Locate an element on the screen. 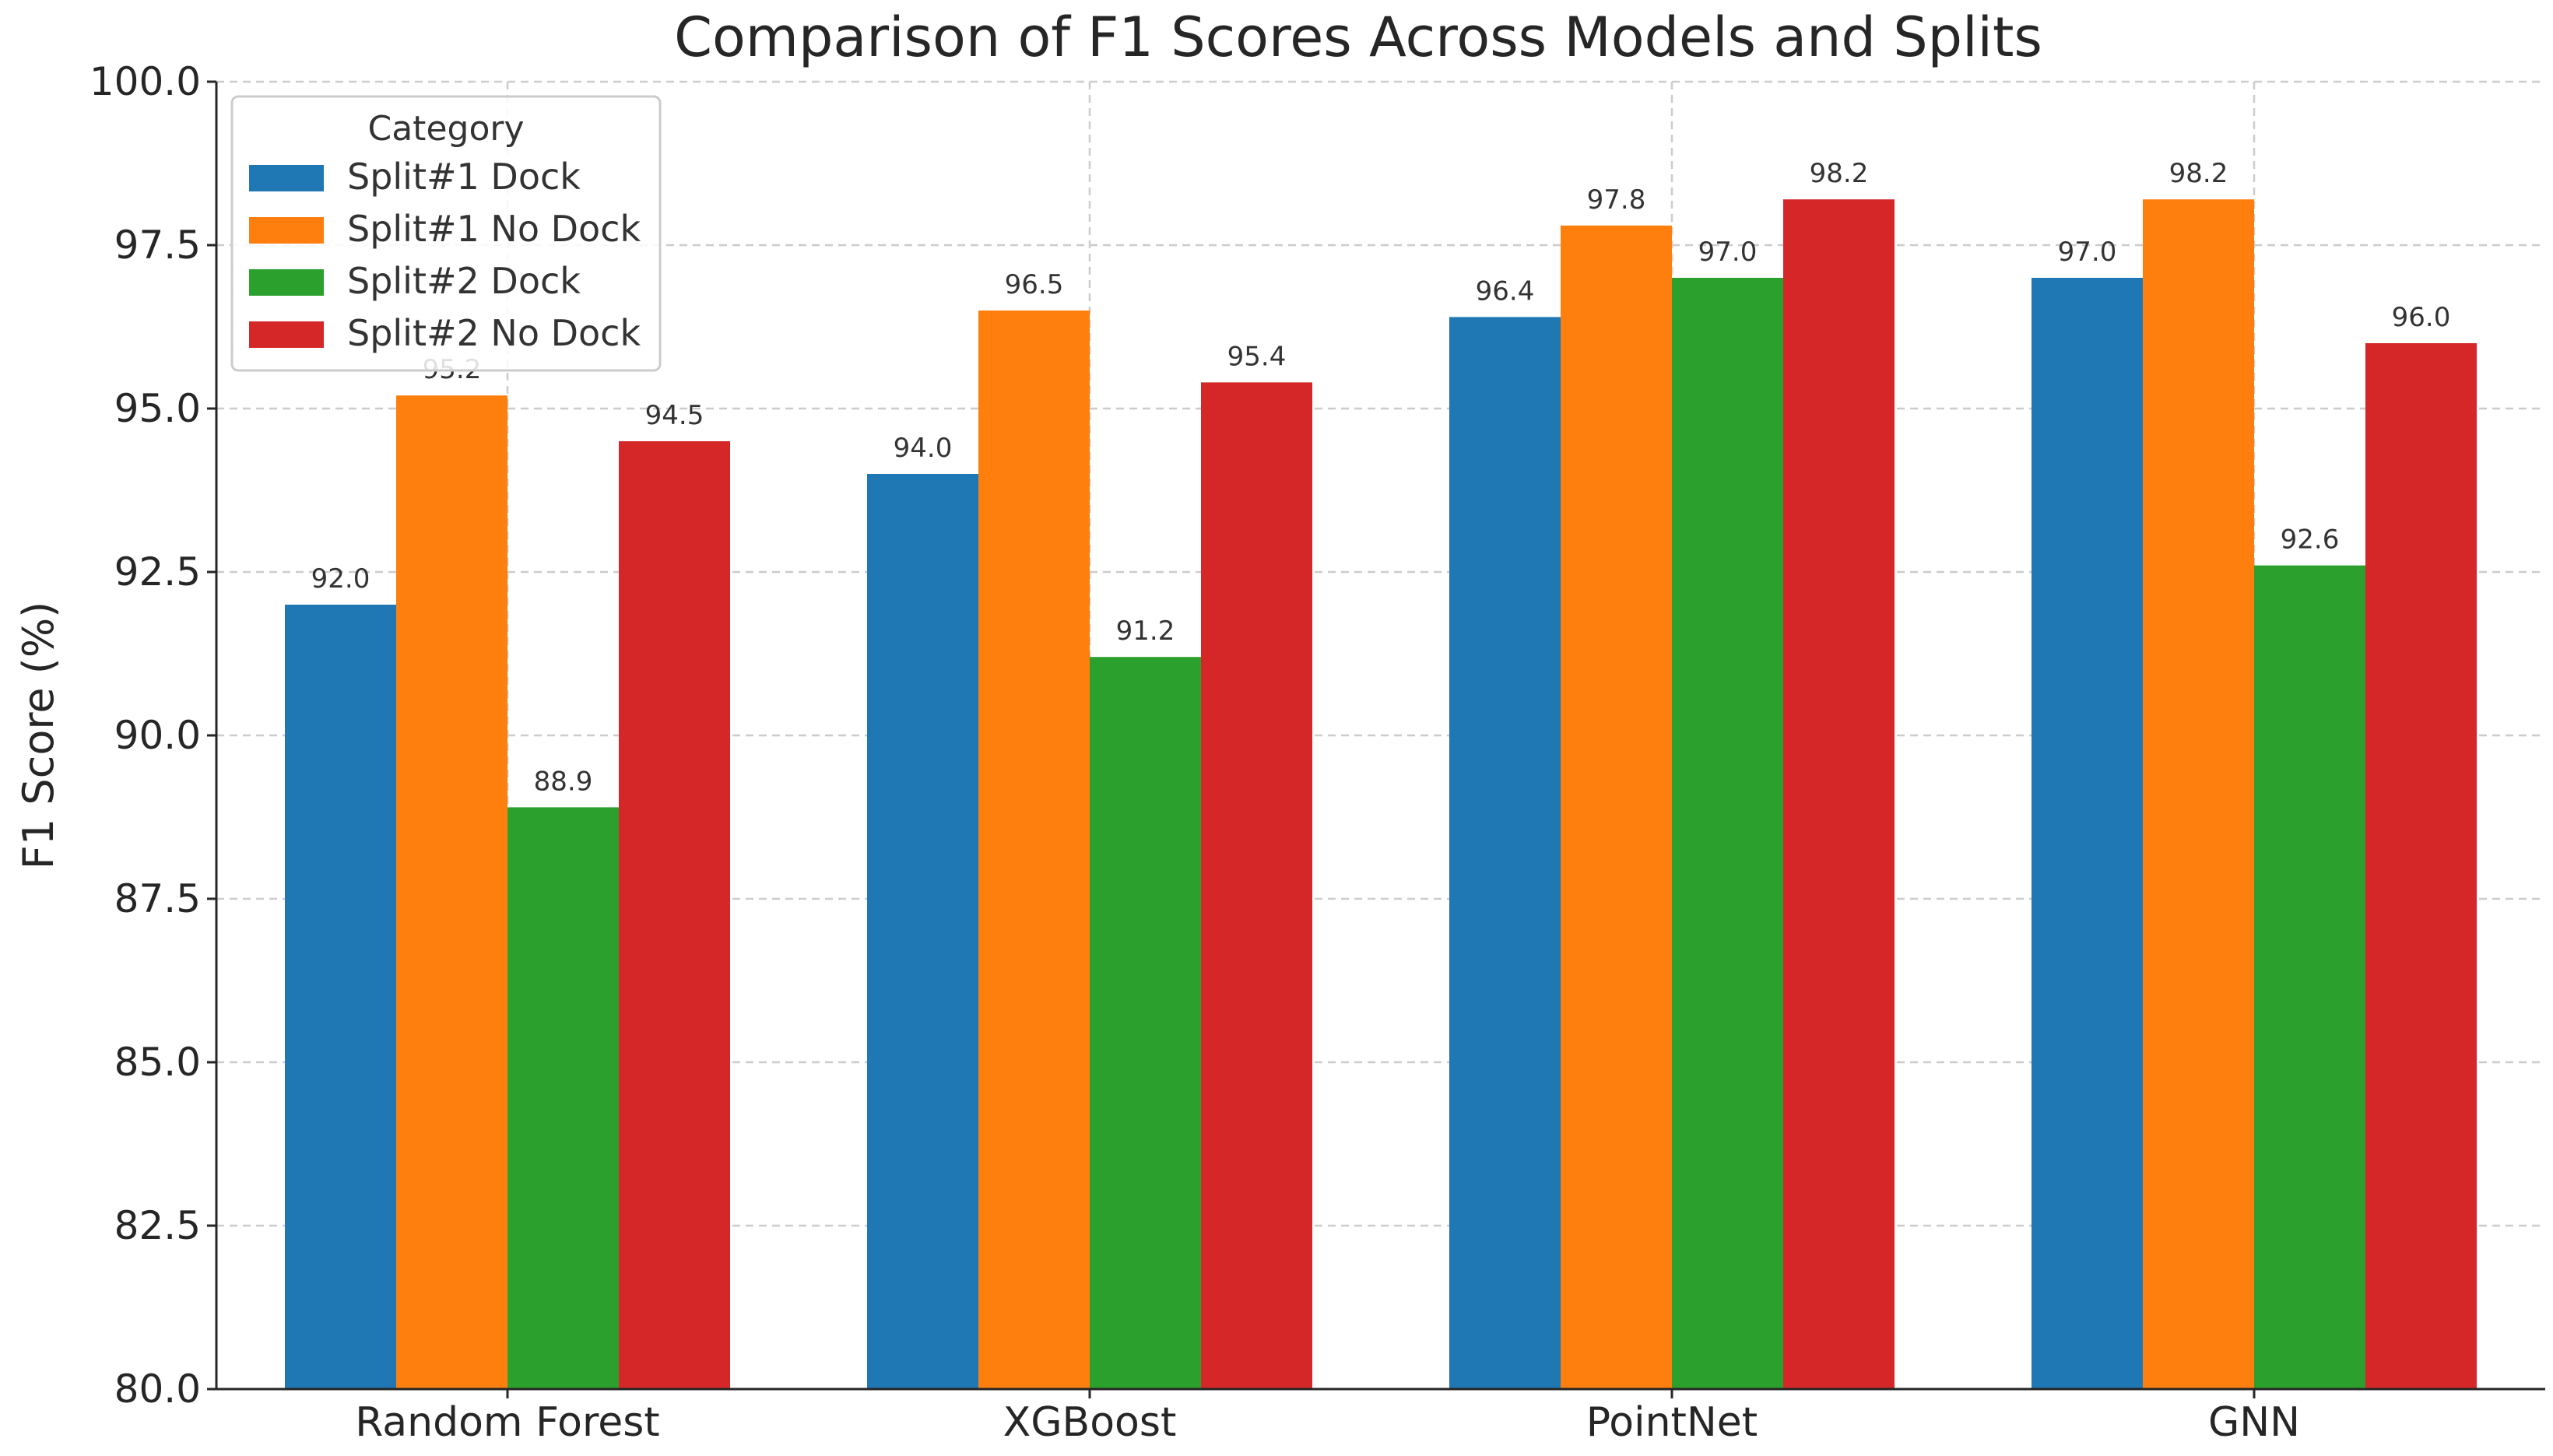 This screenshot has height=1456, width=2553. data-label: 96.0 is located at coordinates (2421, 318).